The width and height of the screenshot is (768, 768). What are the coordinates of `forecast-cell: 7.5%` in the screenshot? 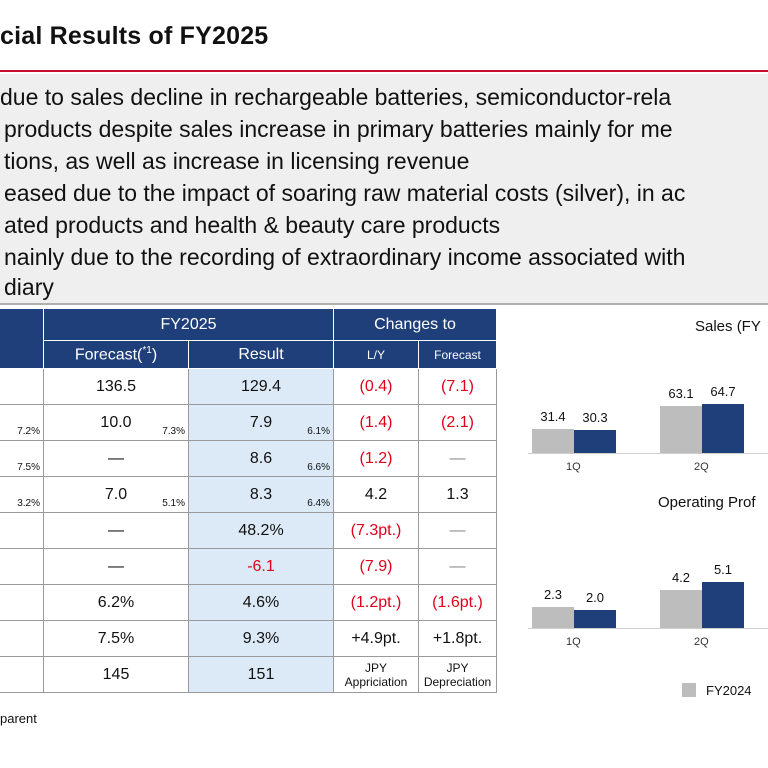 It's located at (116, 638).